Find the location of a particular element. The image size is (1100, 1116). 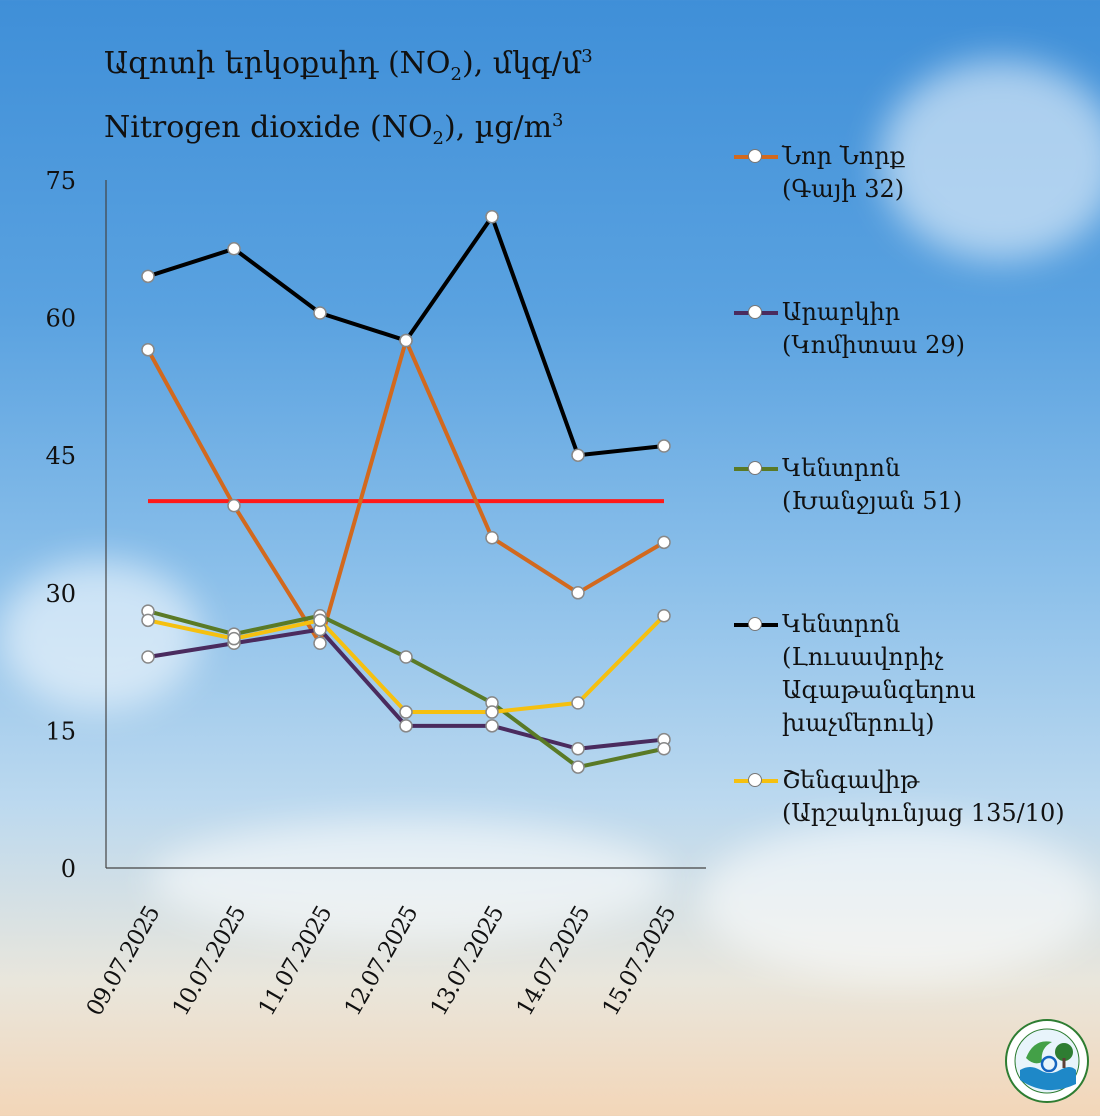

legend-label: Նոր Նորք is located at coordinates (844, 156).